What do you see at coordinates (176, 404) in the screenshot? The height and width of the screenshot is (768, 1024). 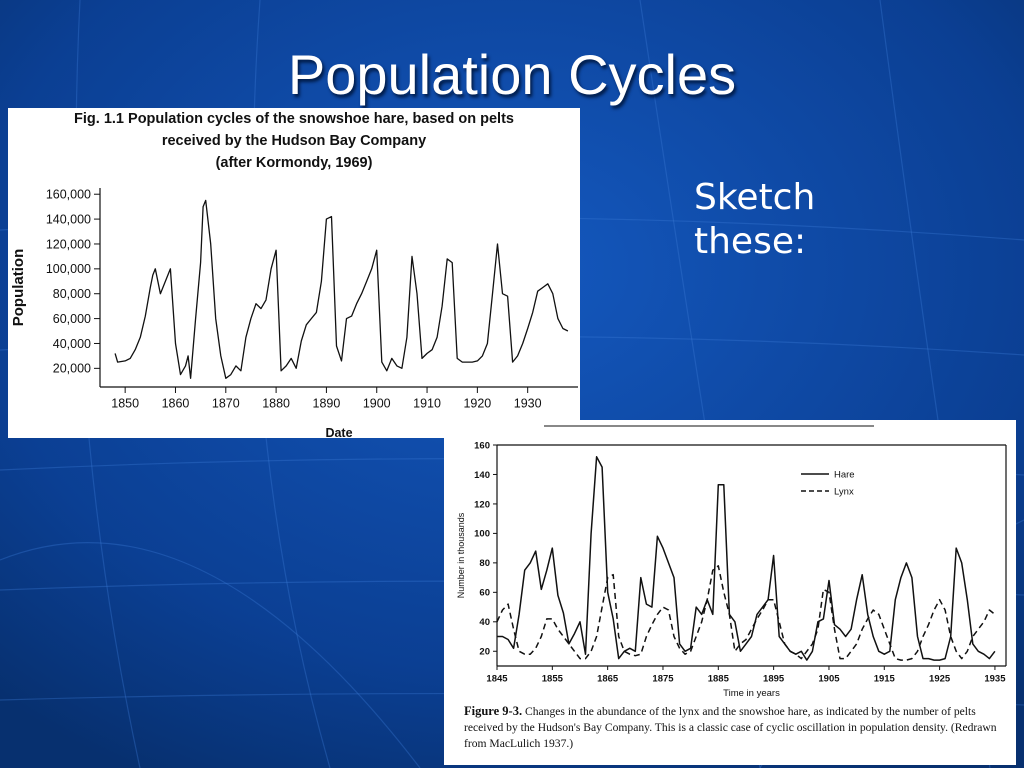 I see `x-tick-label: 1860` at bounding box center [176, 404].